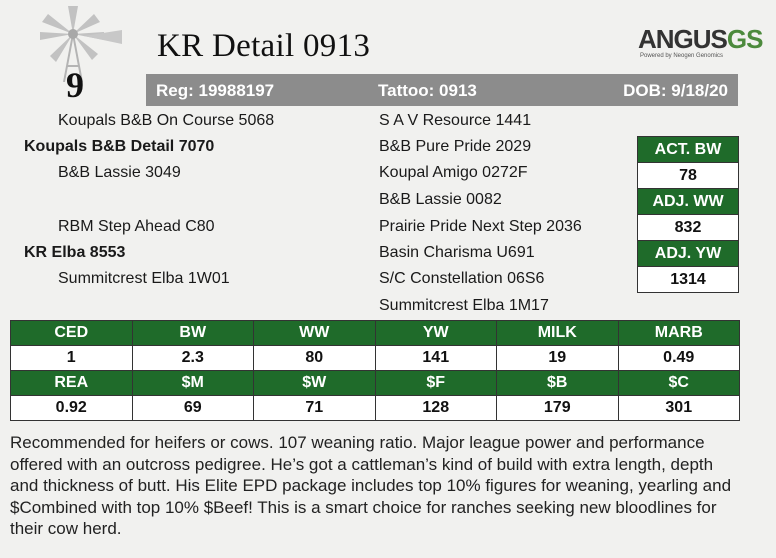  What do you see at coordinates (557, 383) in the screenshot?
I see `epd-header: $B` at bounding box center [557, 383].